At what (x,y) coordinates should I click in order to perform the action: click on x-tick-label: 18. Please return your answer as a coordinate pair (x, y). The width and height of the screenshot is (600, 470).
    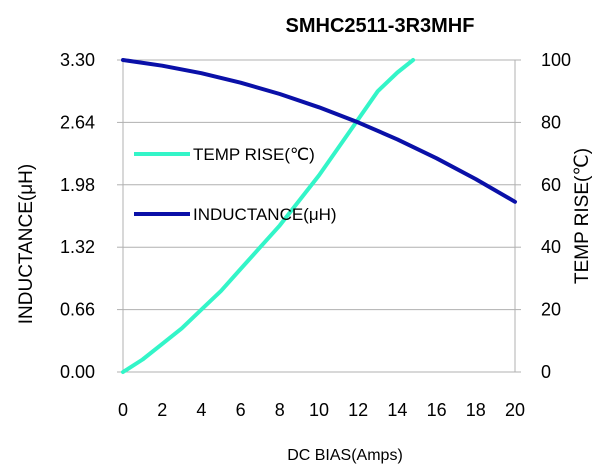
    Looking at the image, I should click on (476, 410).